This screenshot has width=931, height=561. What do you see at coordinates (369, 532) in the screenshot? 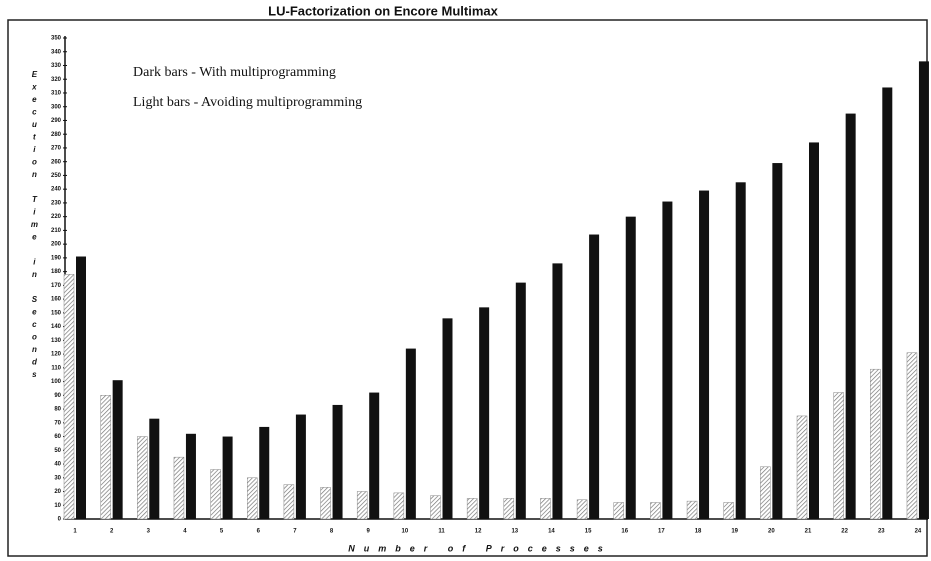
I see `x-tick-label: 9` at bounding box center [369, 532].